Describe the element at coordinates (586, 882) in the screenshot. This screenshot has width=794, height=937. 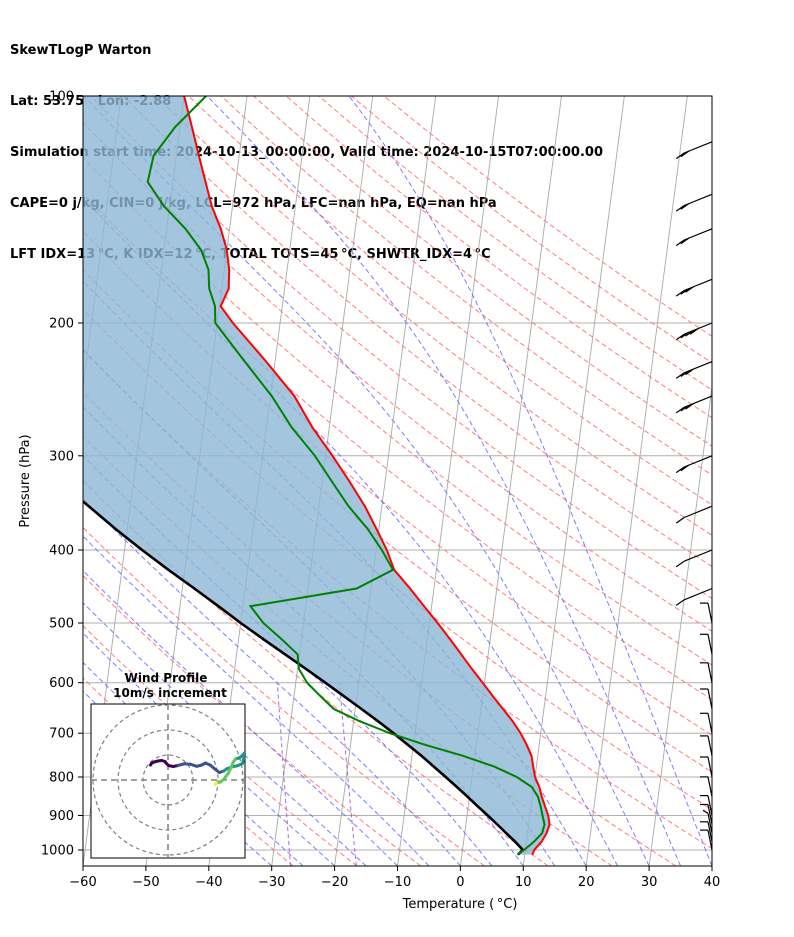
I see `x-tick-label: 20` at that location.